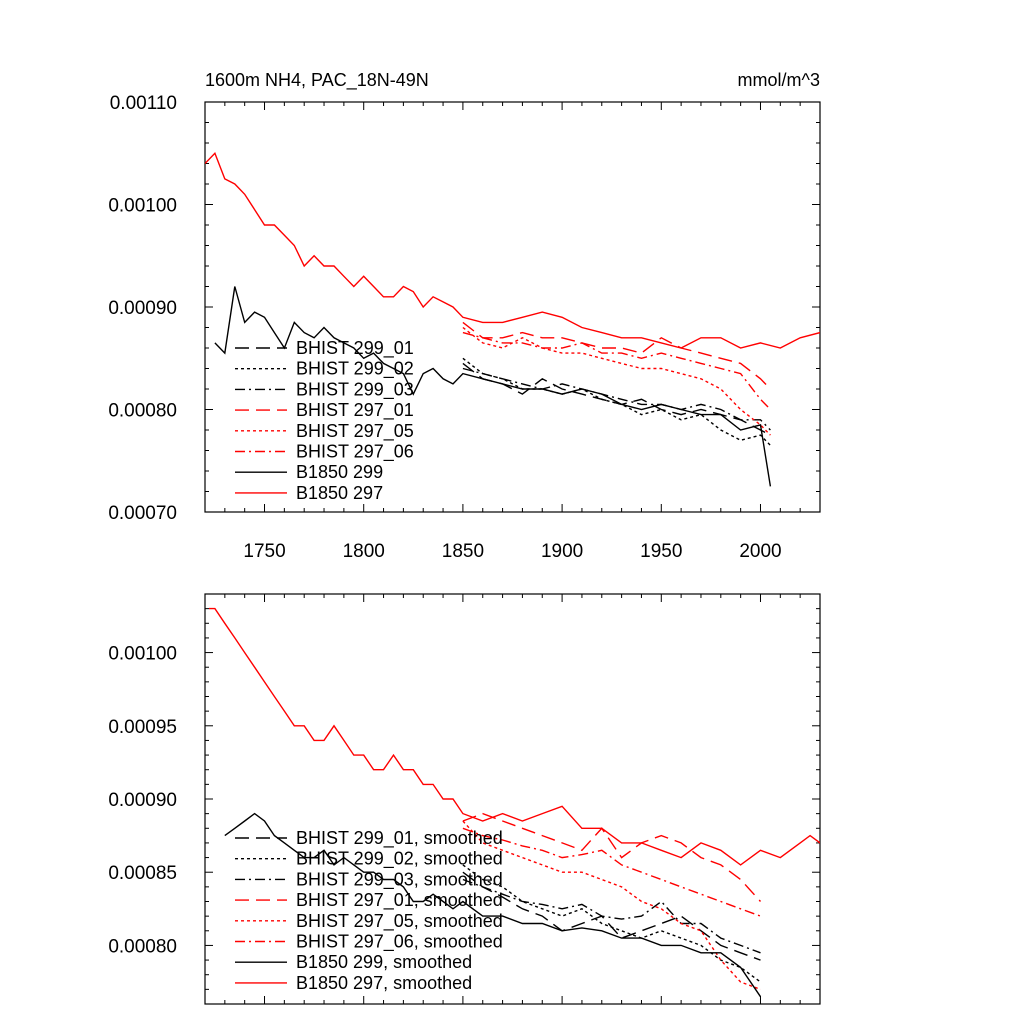 The image size is (1024, 1029). I want to click on legend-label: BHIST 299_03, smoothed, so click(399, 879).